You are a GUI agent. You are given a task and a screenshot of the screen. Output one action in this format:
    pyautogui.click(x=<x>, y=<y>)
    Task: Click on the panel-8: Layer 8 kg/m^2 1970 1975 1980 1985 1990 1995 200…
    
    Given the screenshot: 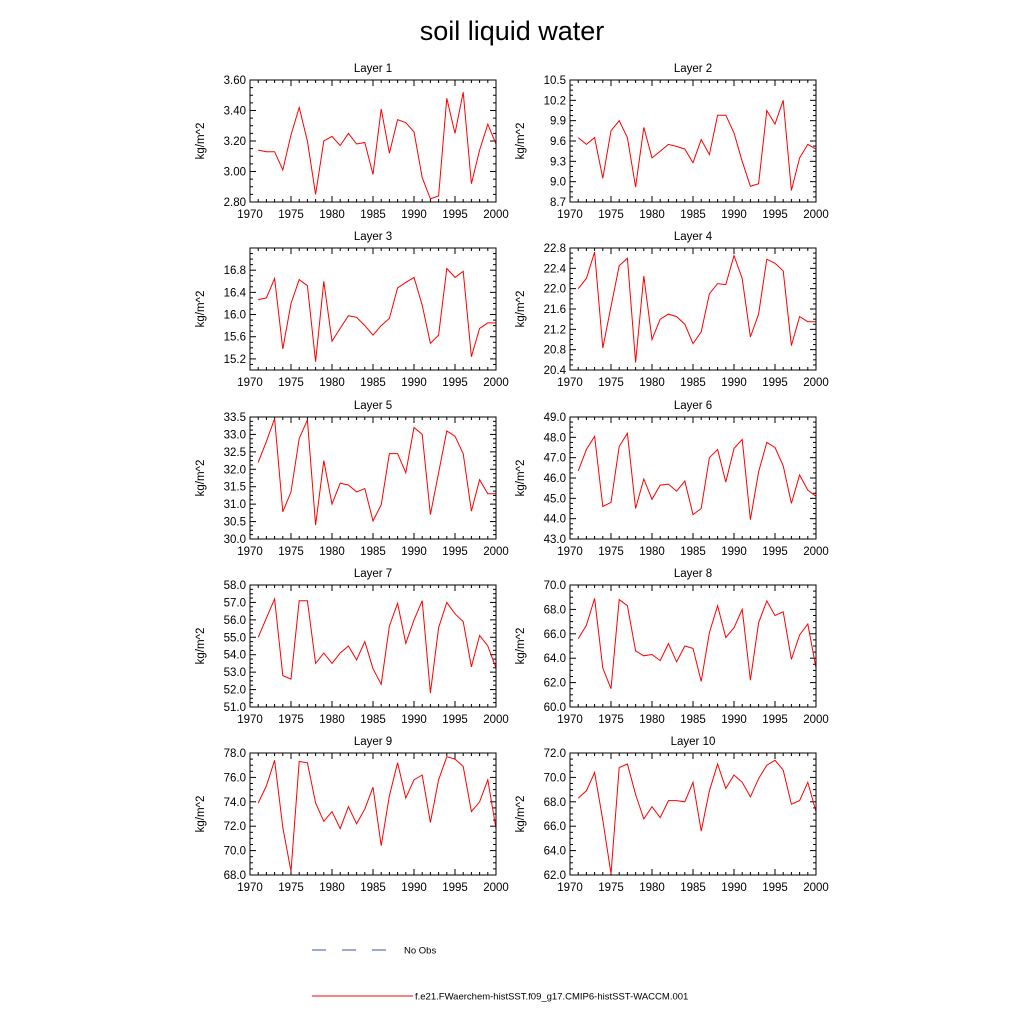 What is the action you would take?
    pyautogui.click(x=672, y=647)
    